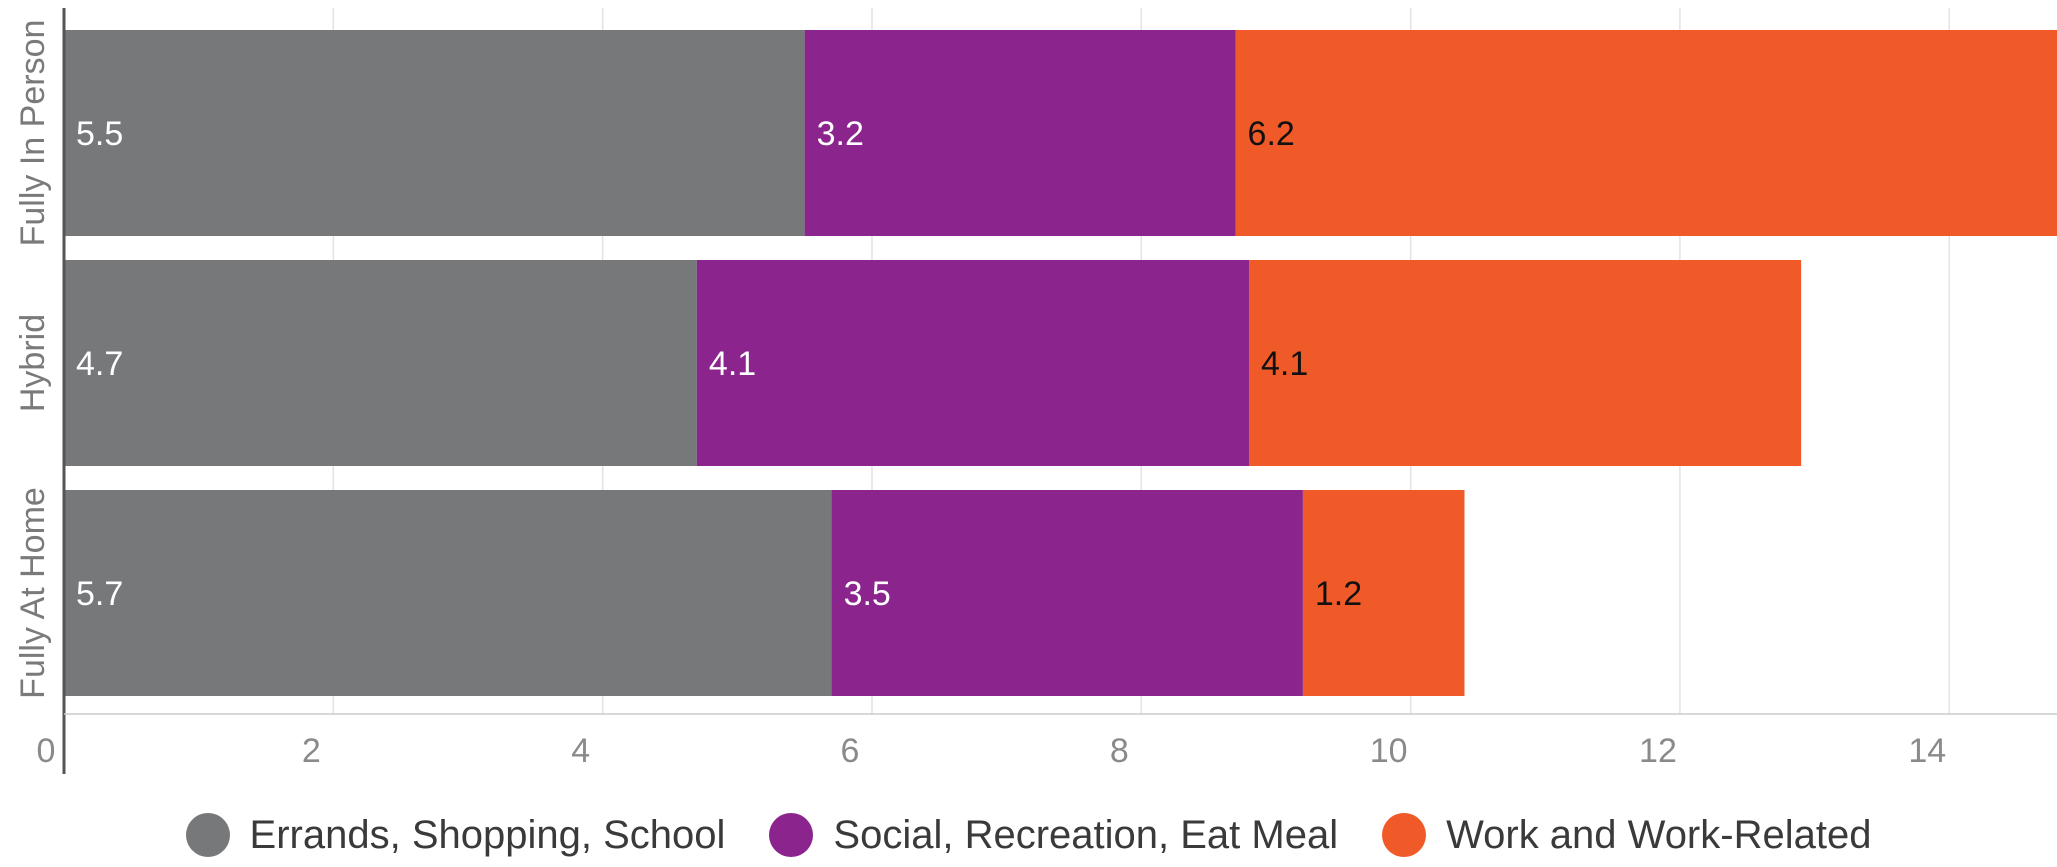  Describe the element at coordinates (448, 593) in the screenshot. I see `bar-fully-at-home-errands-shopping-school` at that location.